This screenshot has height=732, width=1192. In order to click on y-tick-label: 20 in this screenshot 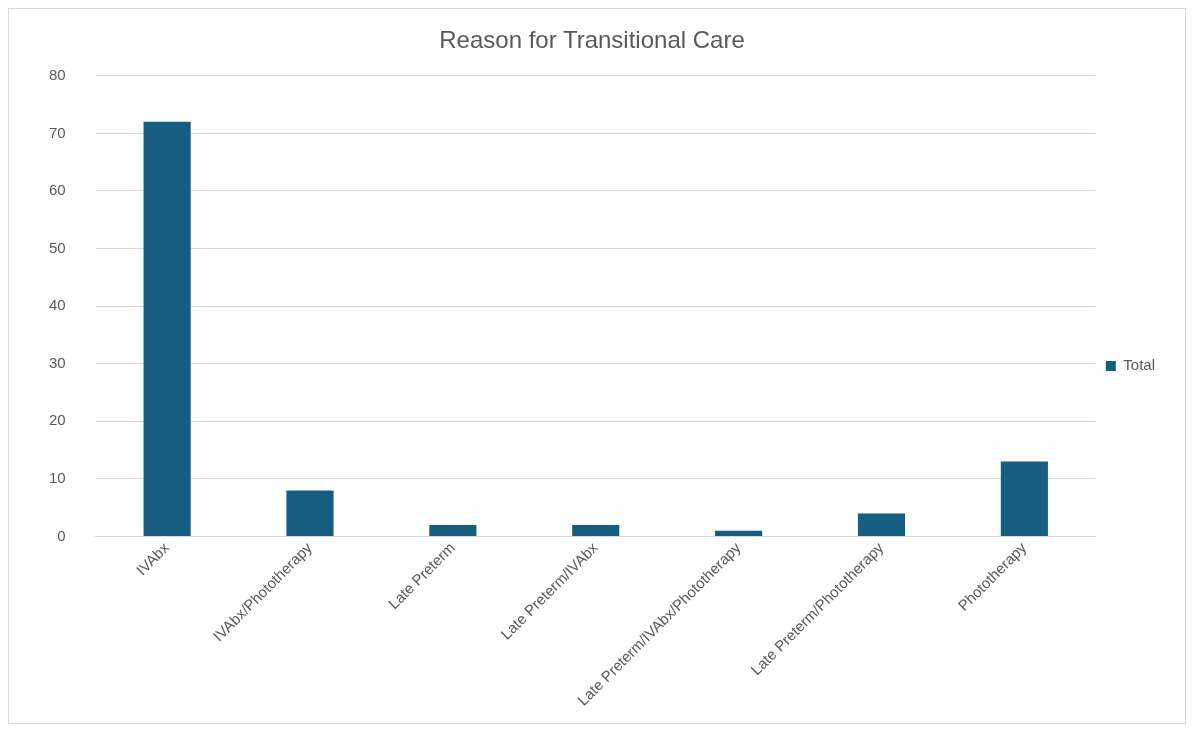, I will do `click(57, 420)`.